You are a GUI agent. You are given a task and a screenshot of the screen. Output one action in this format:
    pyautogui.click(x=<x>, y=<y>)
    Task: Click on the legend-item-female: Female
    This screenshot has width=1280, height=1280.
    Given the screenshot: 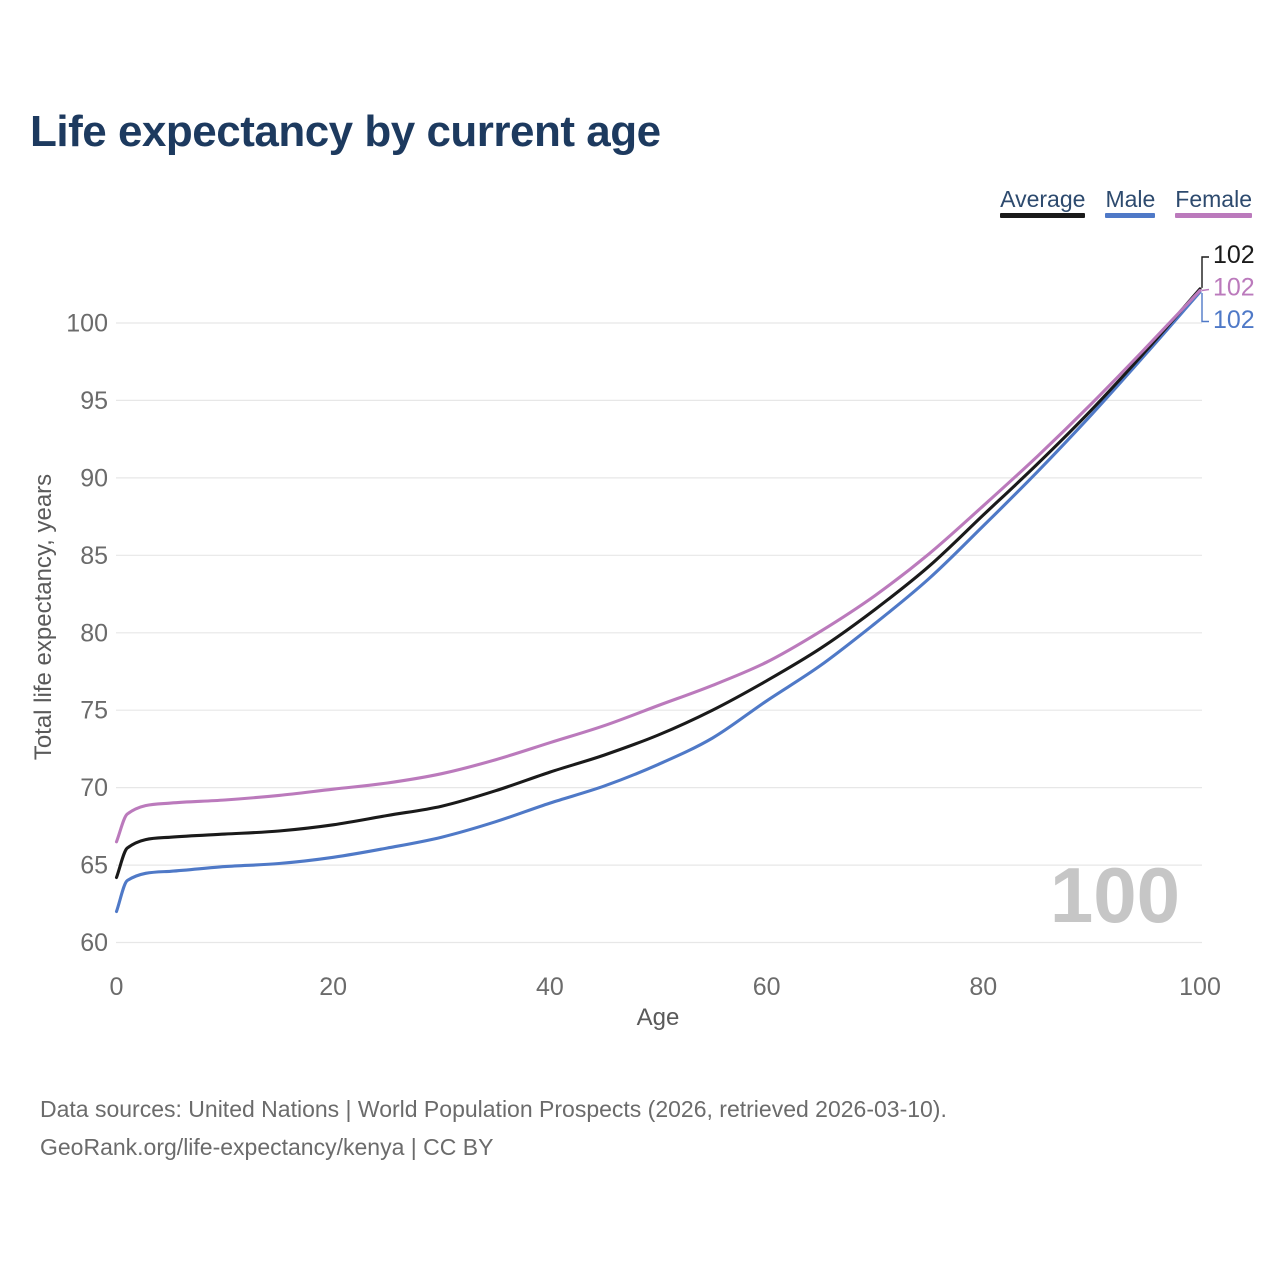 What is the action you would take?
    pyautogui.click(x=1213, y=202)
    